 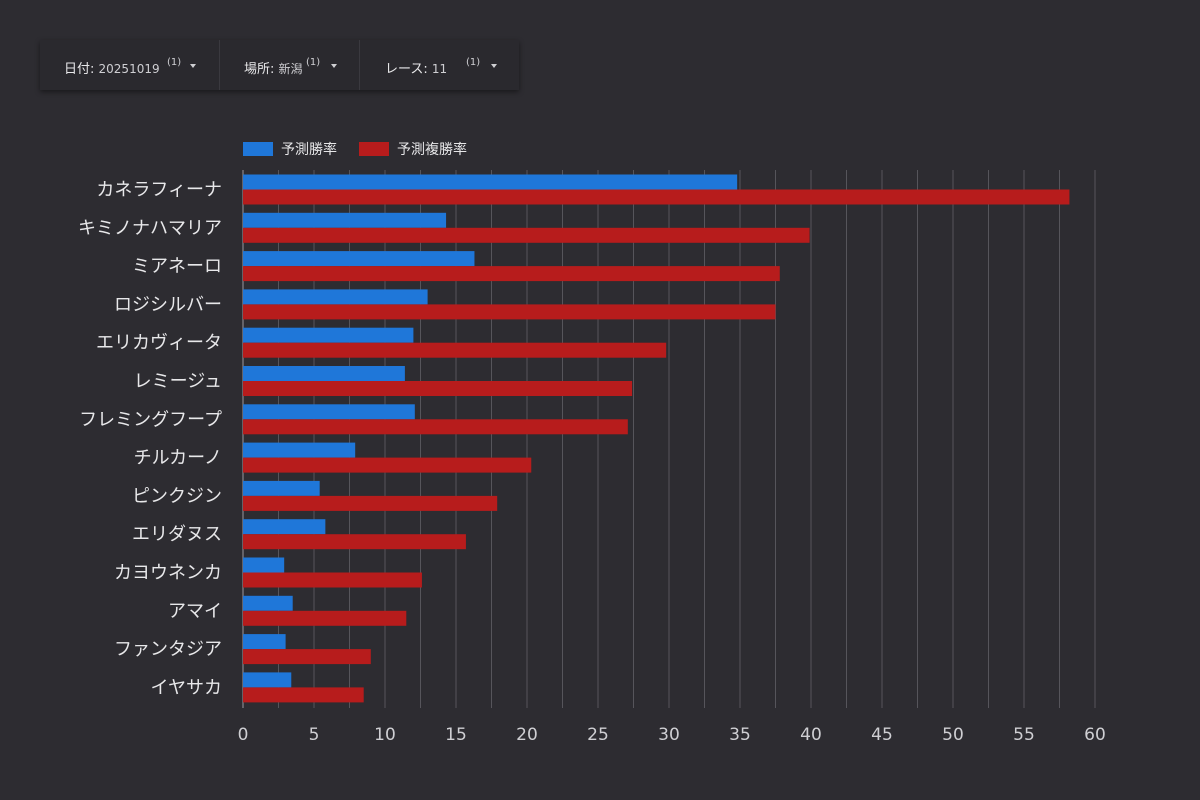 I want to click on category-label: カネラフィーナ, so click(x=159, y=190).